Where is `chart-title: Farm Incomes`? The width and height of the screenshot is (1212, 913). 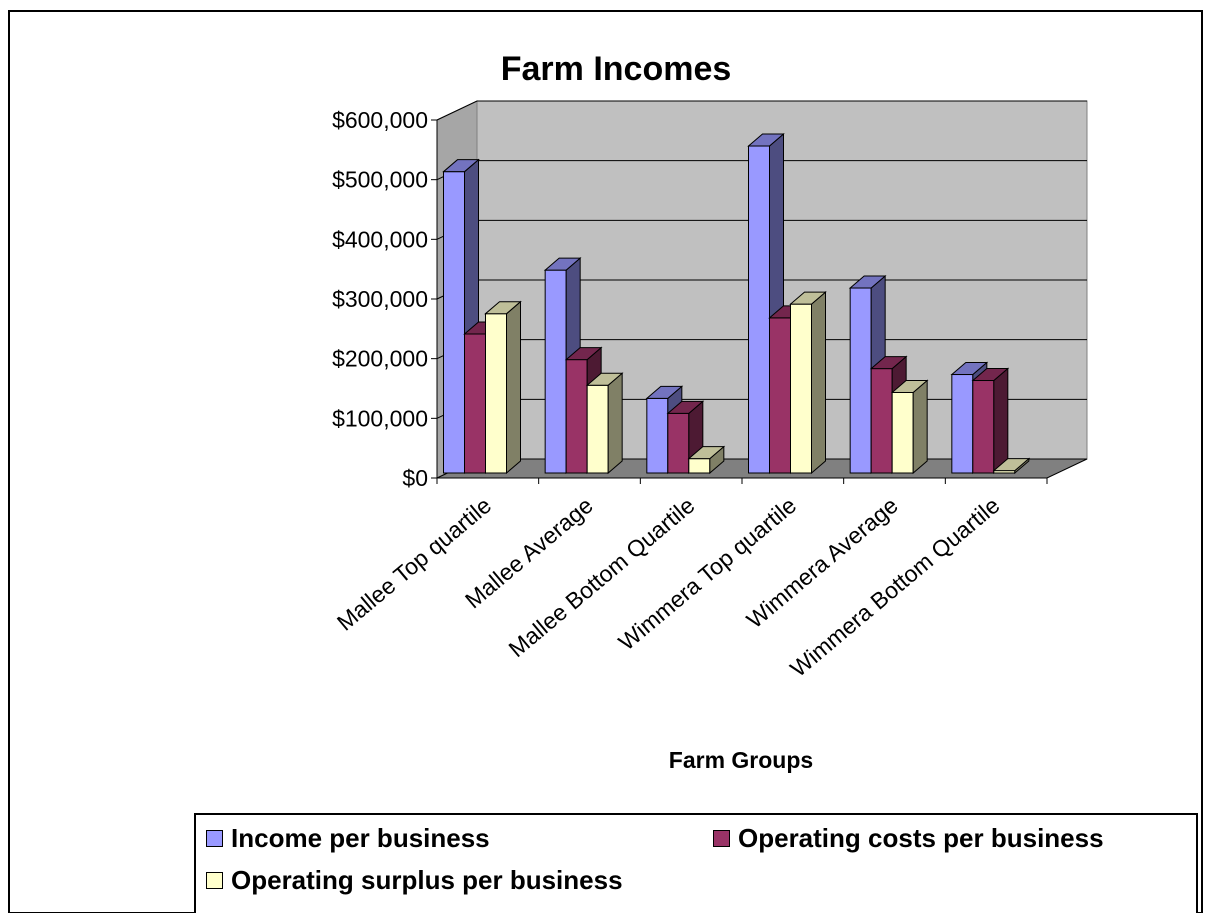 chart-title: Farm Incomes is located at coordinates (616, 69).